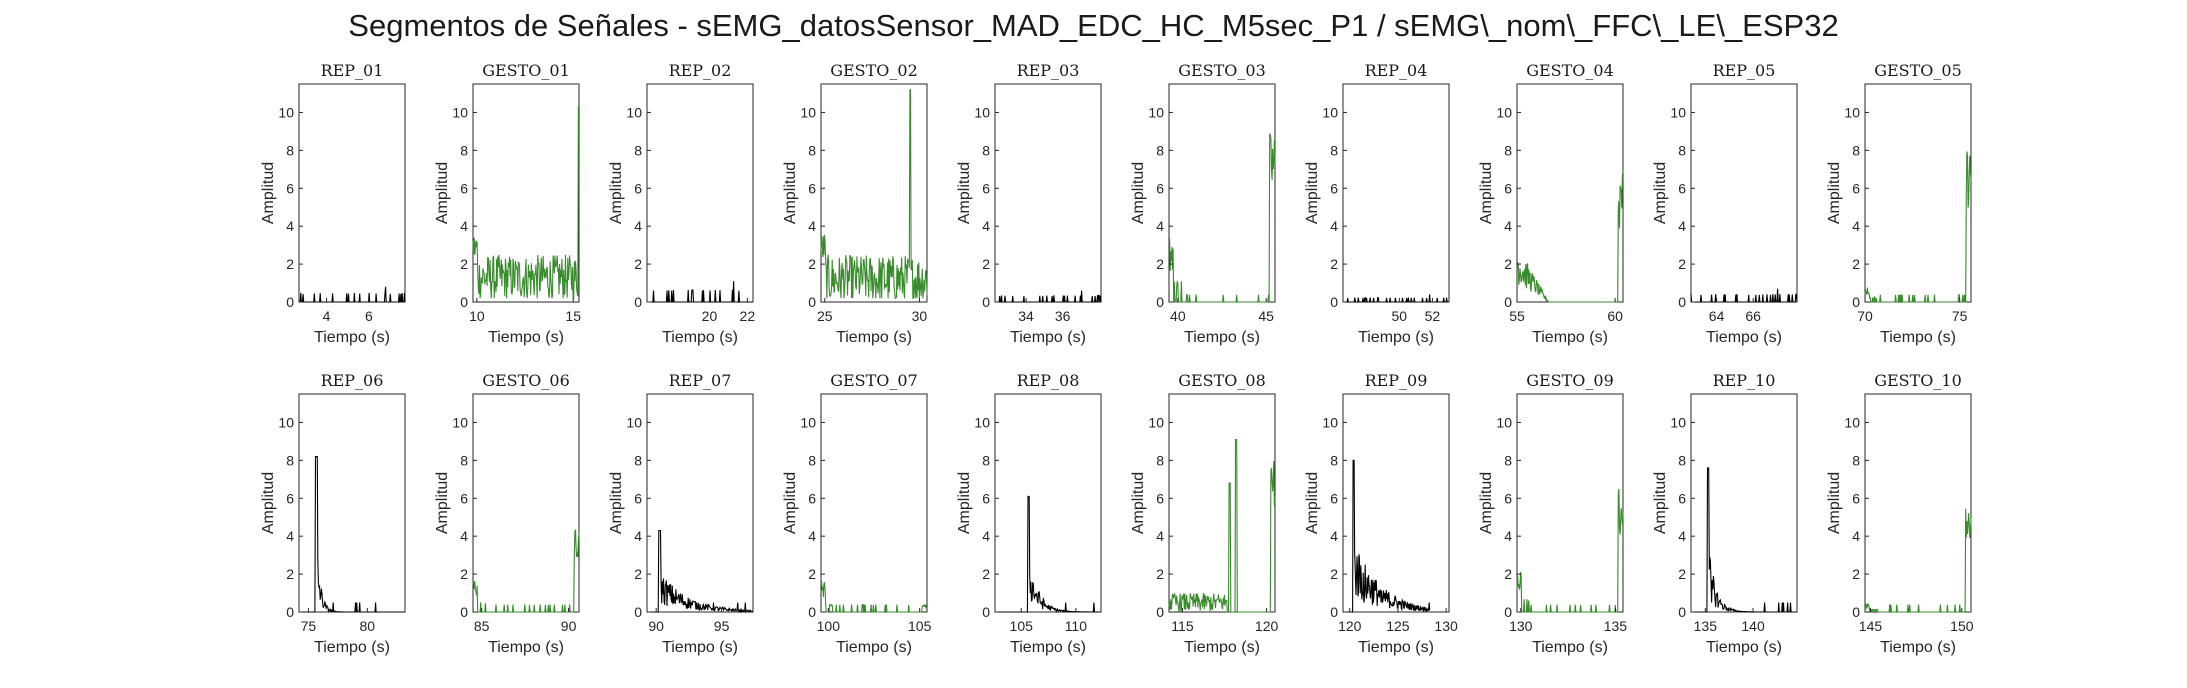  Describe the element at coordinates (656, 626) in the screenshot. I see `x-tick-label: 90` at that location.